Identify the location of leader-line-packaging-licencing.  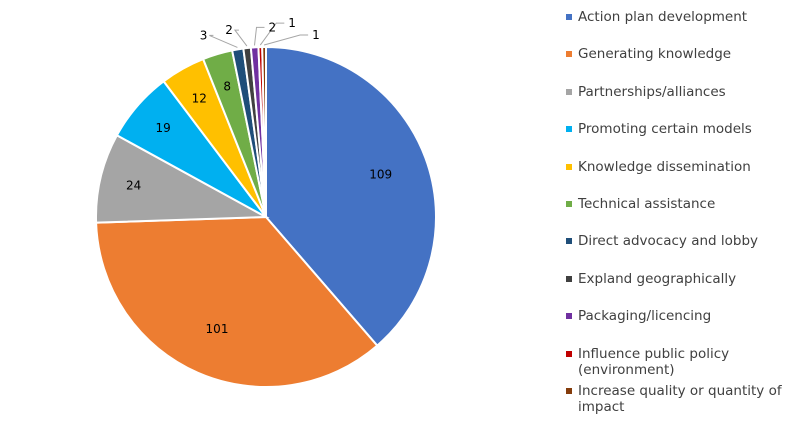
(259, 36).